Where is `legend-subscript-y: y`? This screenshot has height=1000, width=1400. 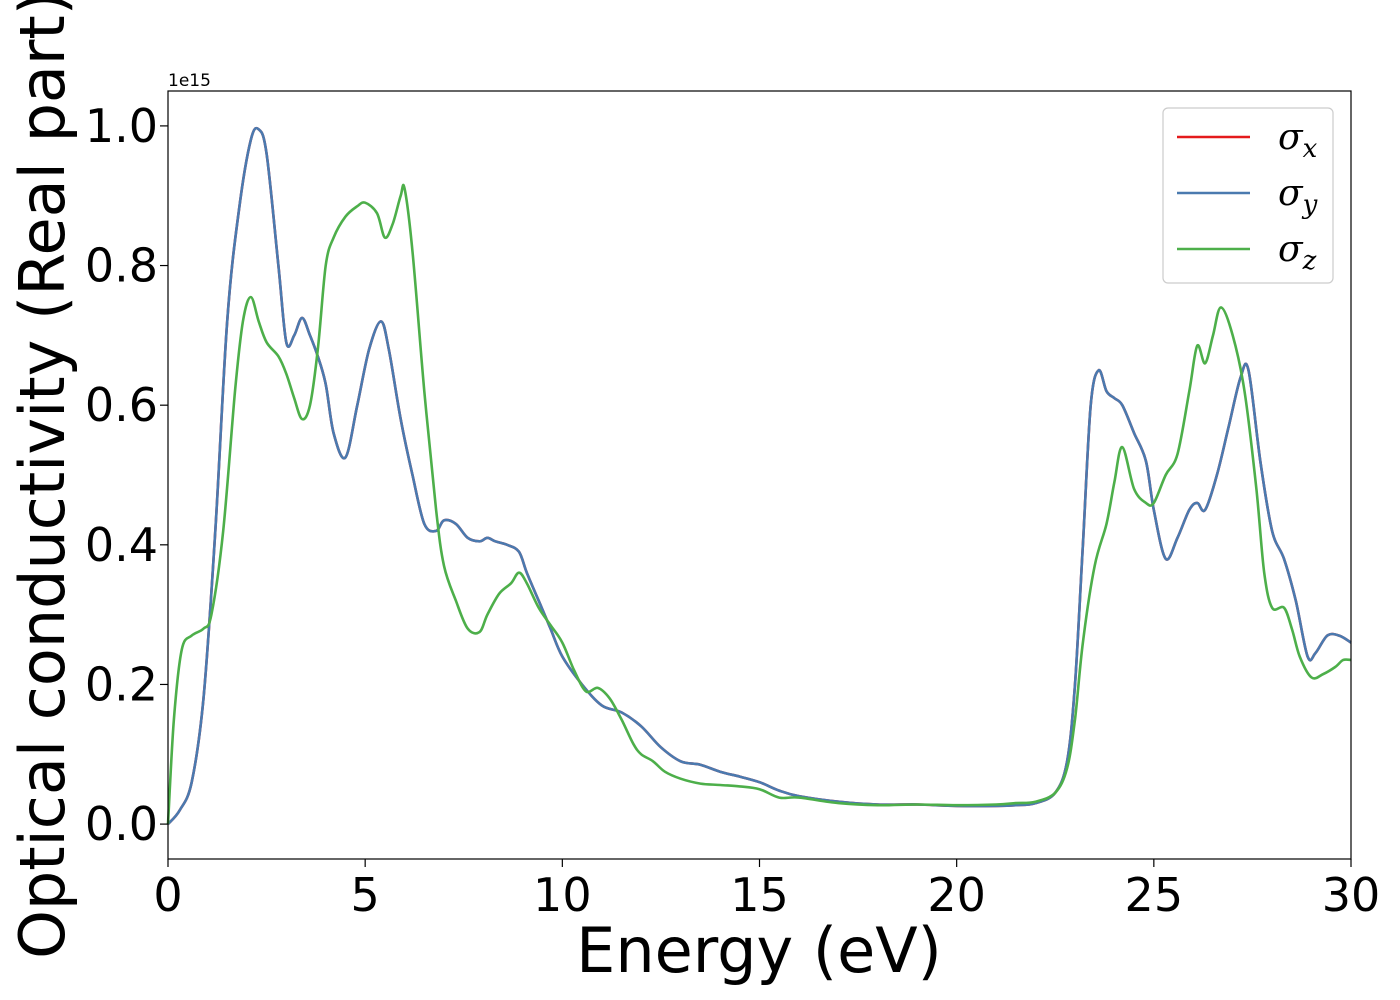
legend-subscript-y: y is located at coordinates (1310, 205).